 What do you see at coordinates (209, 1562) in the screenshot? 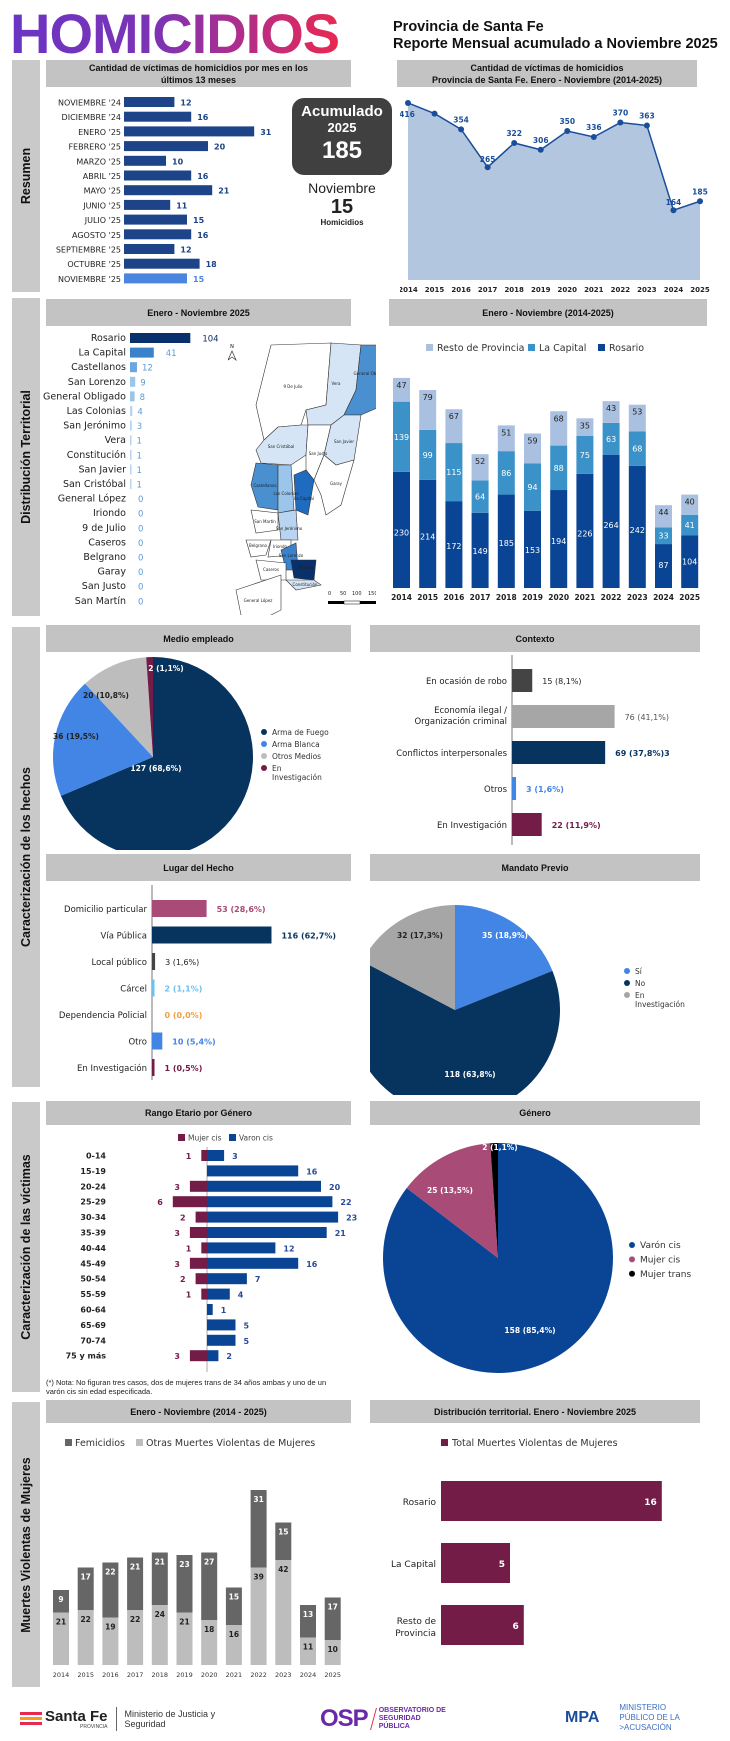
I see `segment-label: 27` at bounding box center [209, 1562].